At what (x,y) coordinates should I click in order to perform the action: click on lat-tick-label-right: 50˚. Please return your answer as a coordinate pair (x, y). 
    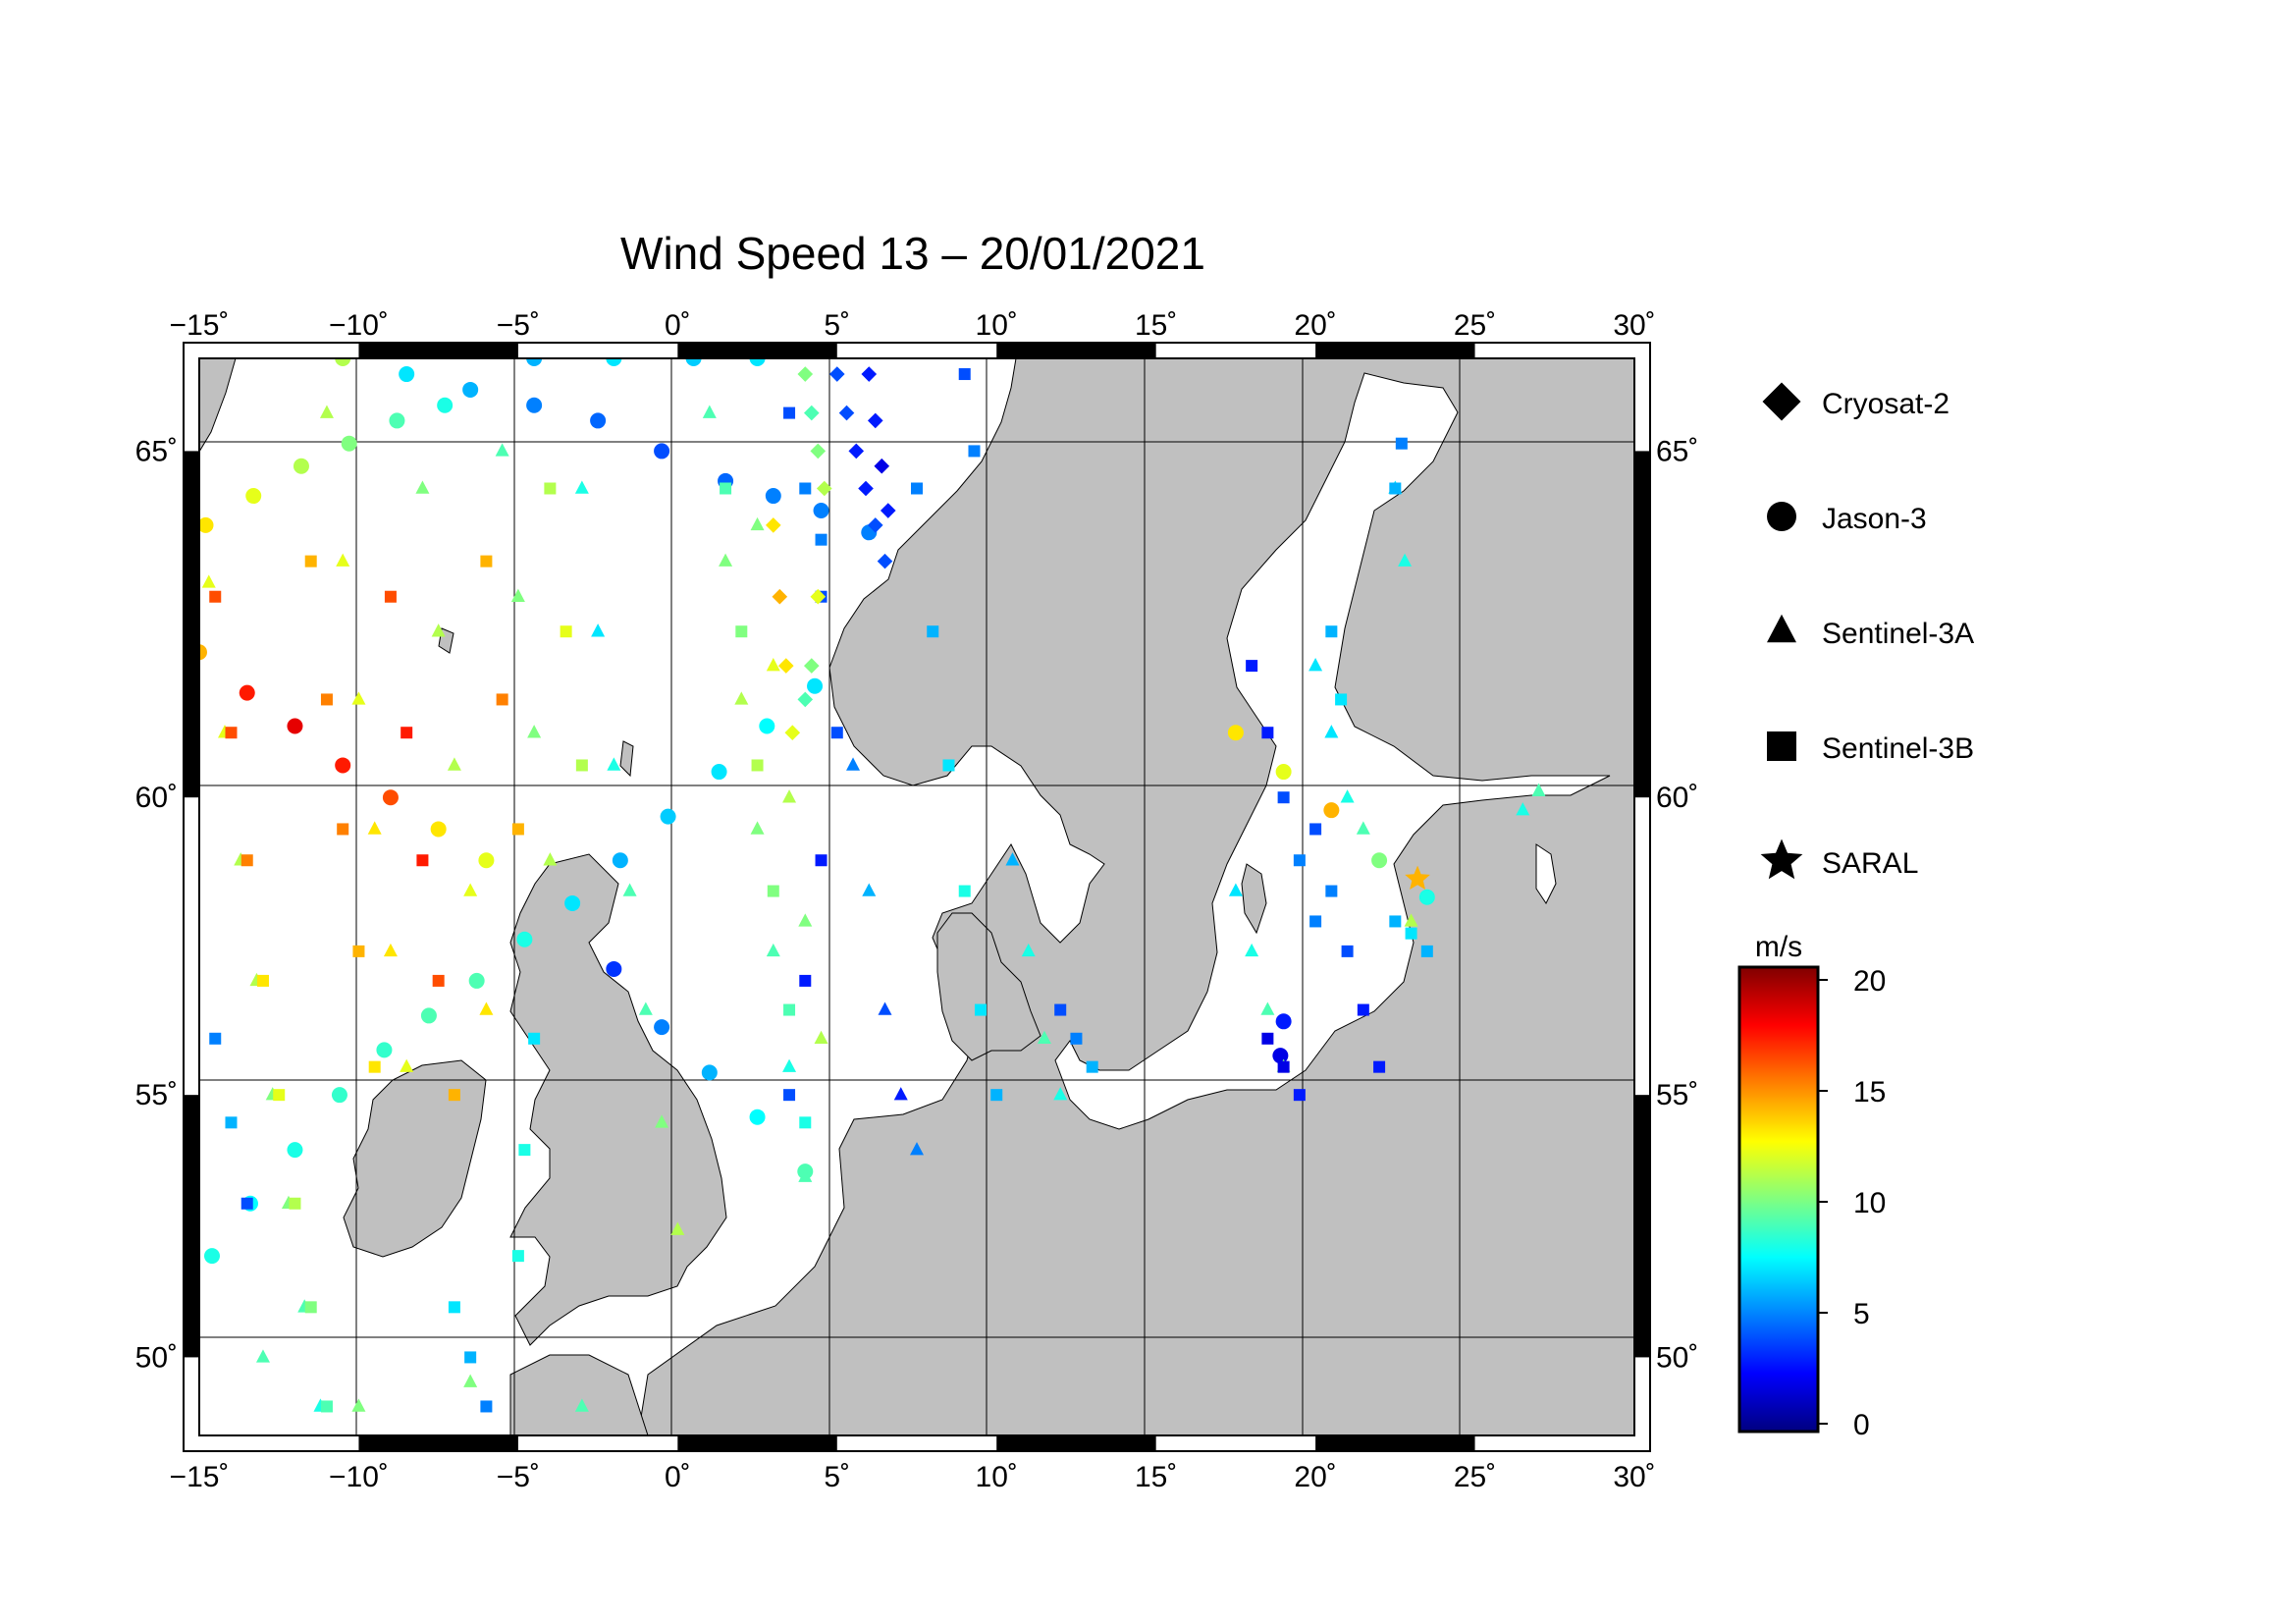
    Looking at the image, I should click on (1677, 1358).